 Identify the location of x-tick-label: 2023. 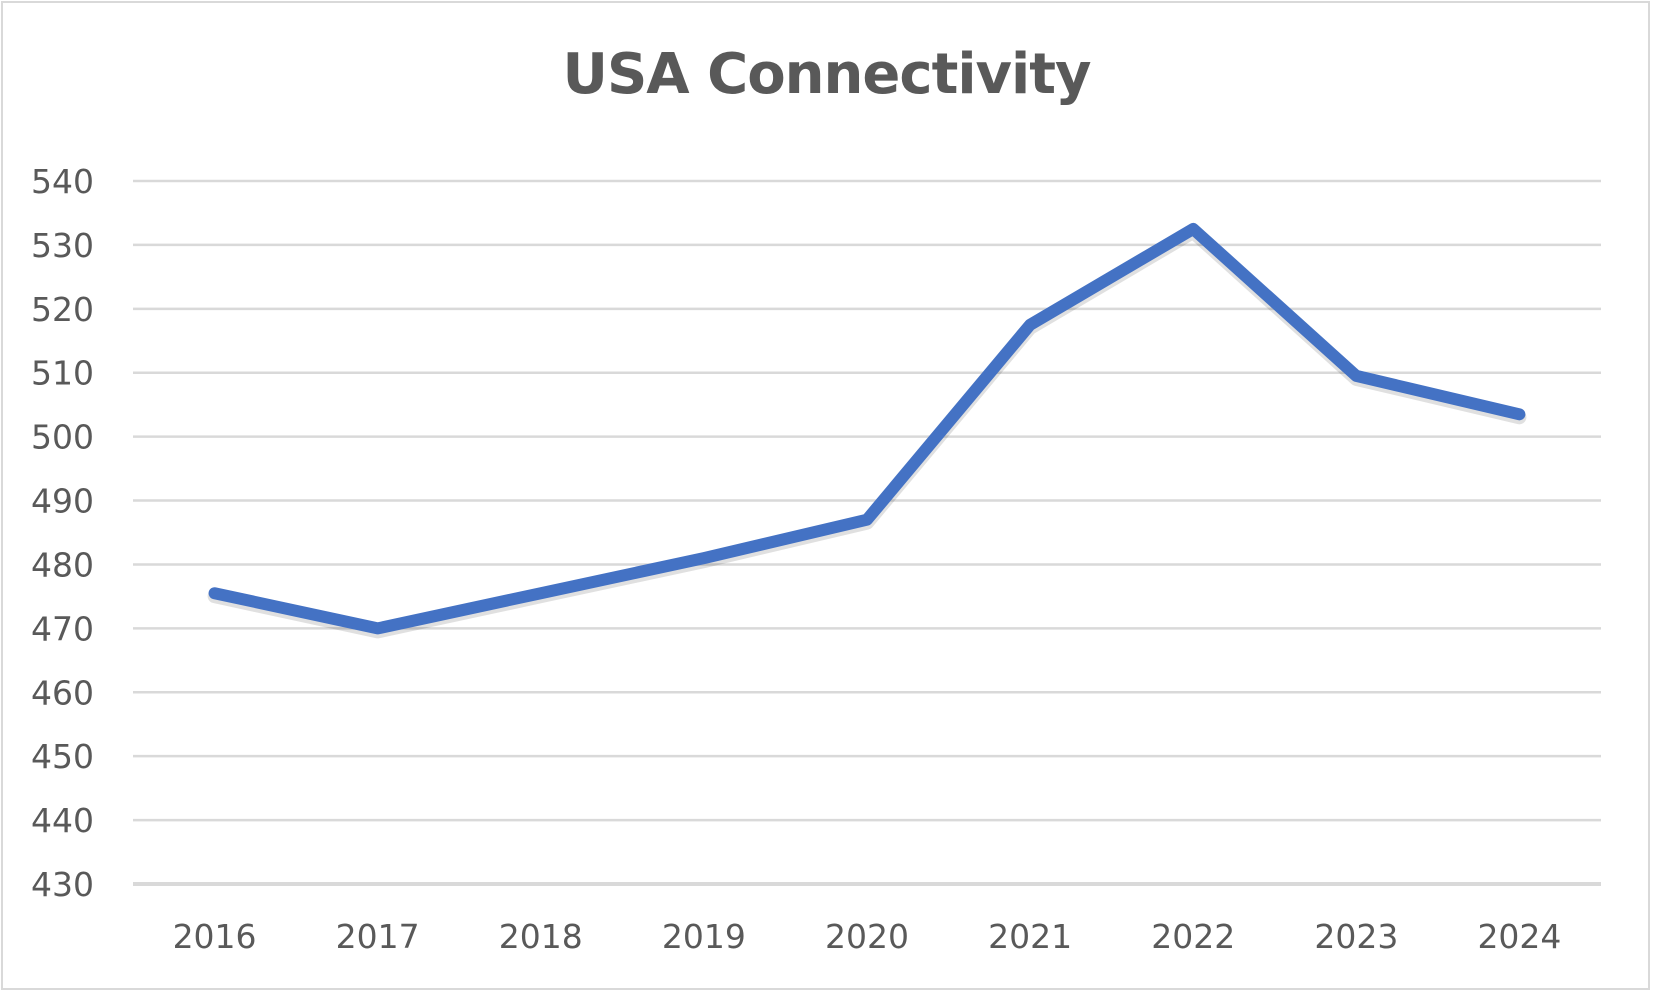
(1356, 936).